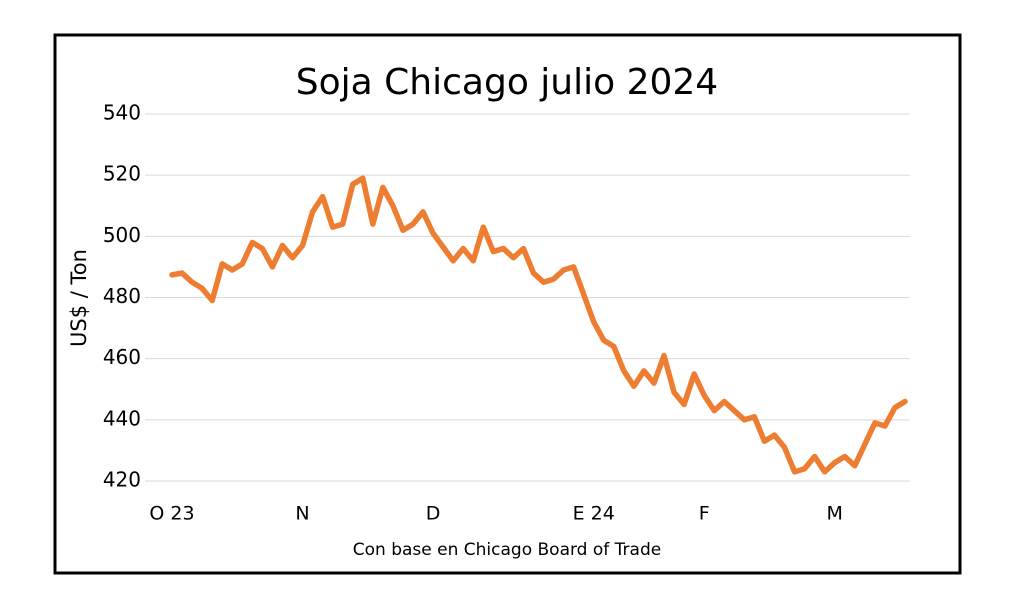 The image size is (1024, 609). What do you see at coordinates (122, 418) in the screenshot?
I see `y-tick-label: 440` at bounding box center [122, 418].